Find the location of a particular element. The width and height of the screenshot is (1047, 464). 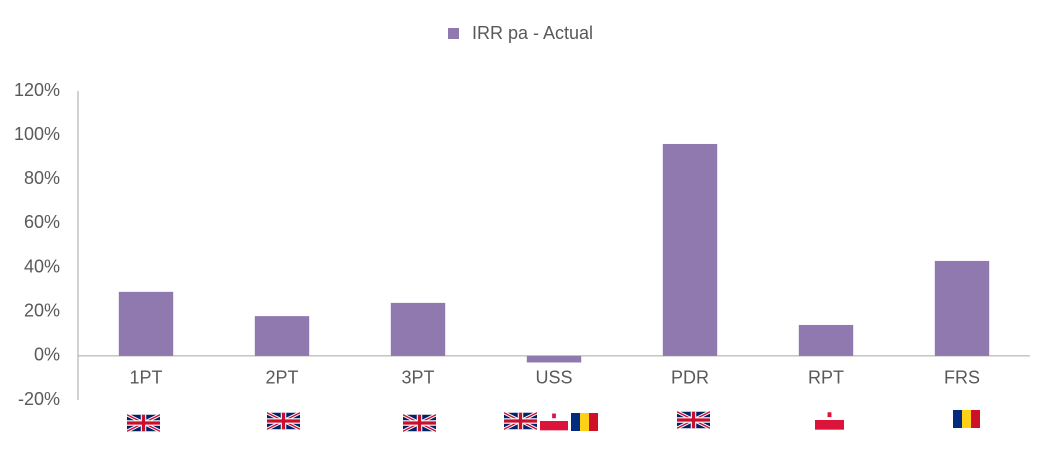

y-tick-label: 100% is located at coordinates (37, 134).